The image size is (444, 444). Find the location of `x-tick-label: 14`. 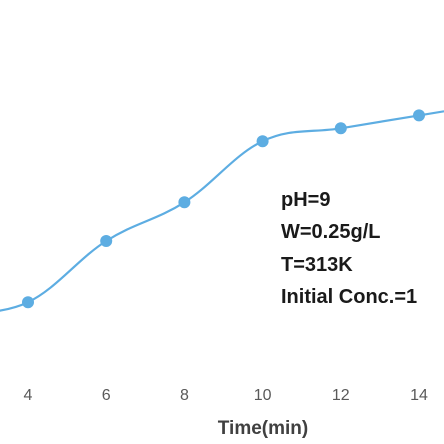

x-tick-label: 14 is located at coordinates (419, 395).